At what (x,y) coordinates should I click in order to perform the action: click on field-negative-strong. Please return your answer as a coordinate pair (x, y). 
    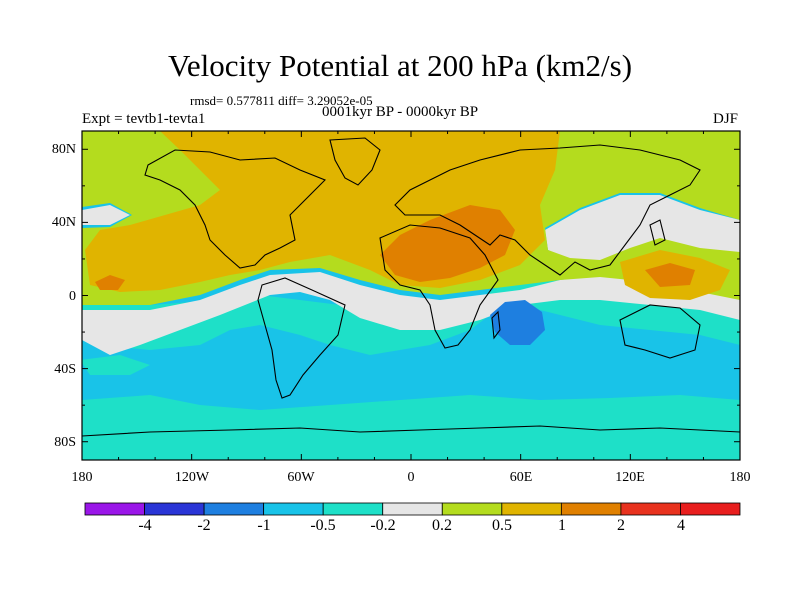
    Looking at the image, I should click on (517, 322).